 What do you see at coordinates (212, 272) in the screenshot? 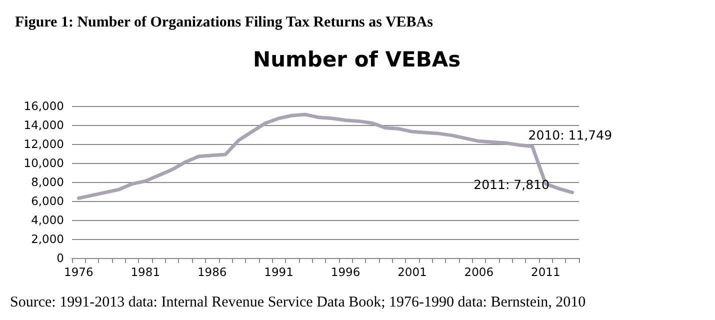
I see `x-tick-label: 1986` at bounding box center [212, 272].